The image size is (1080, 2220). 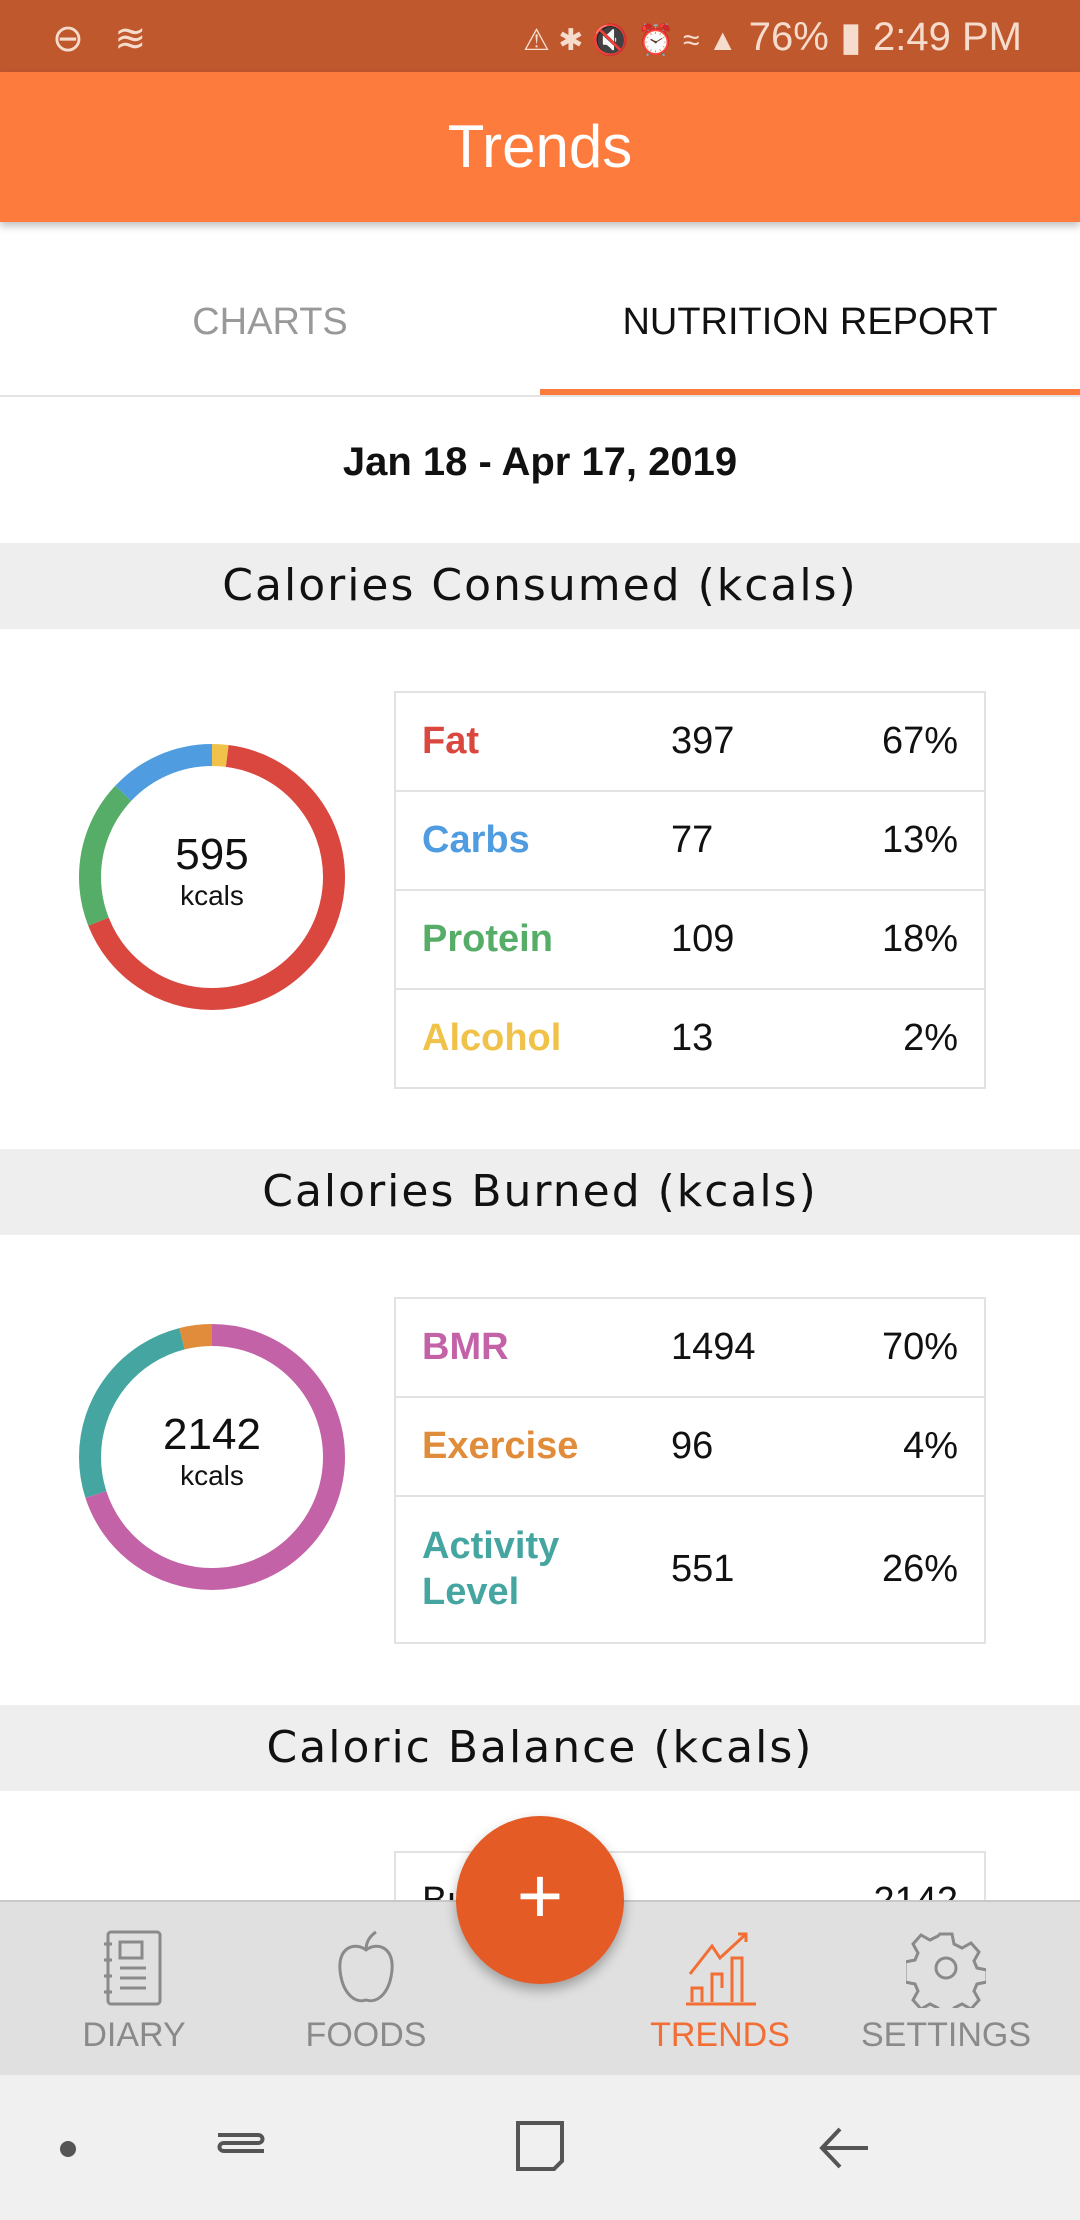 I want to click on row-value: 1494, so click(x=713, y=1347).